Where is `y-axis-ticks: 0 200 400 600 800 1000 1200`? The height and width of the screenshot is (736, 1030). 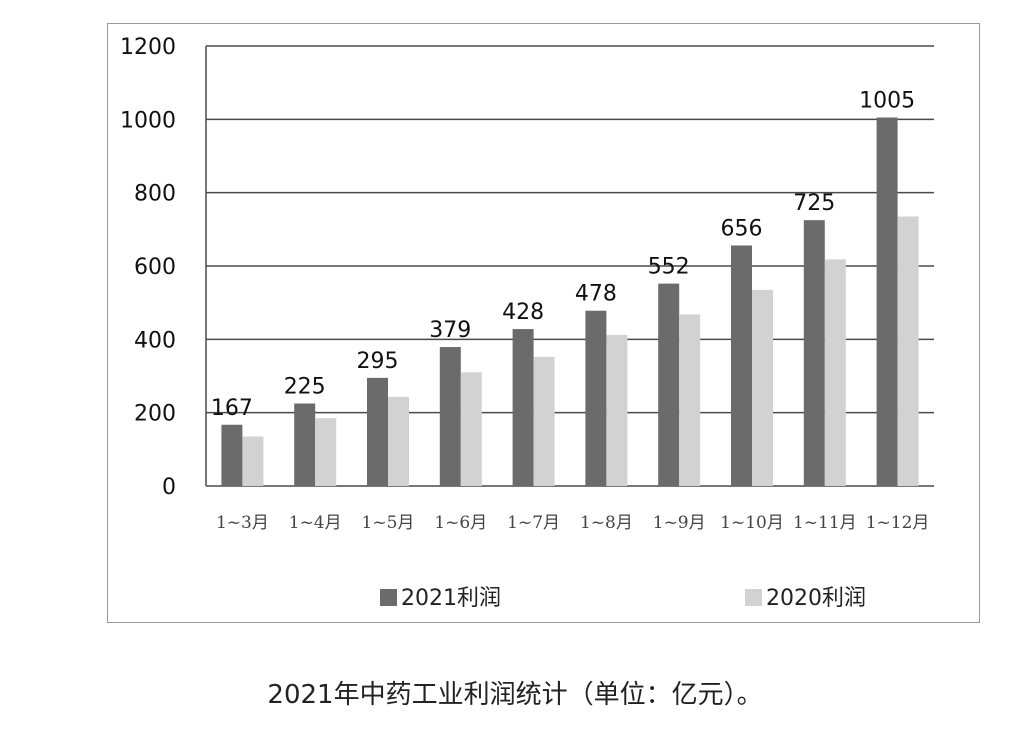
y-axis-ticks: 0 200 400 600 800 1000 1200 is located at coordinates (148, 267).